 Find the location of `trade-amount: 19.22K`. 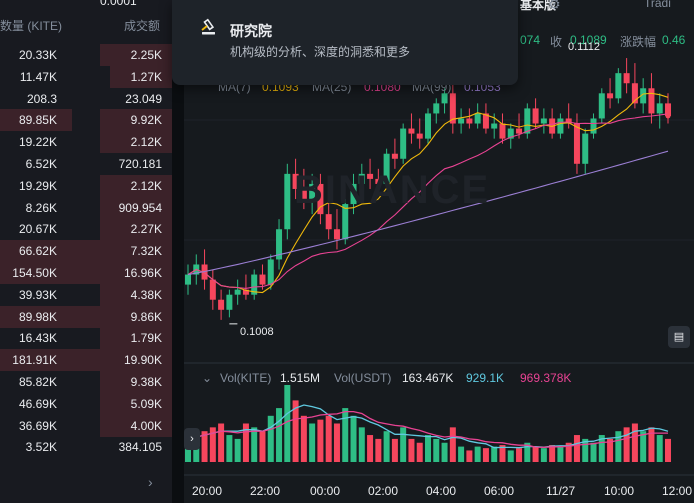

trade-amount: 19.22K is located at coordinates (37, 142).